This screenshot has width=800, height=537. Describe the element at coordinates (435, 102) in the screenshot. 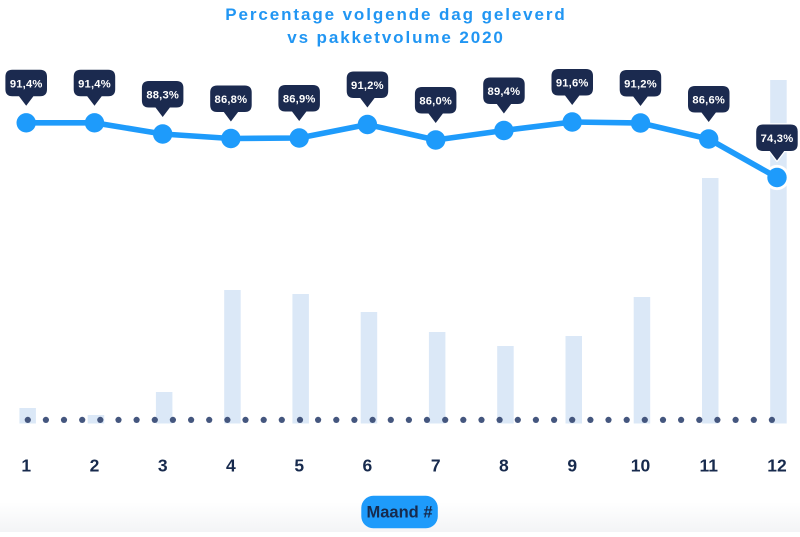

I see `svg-text: 86,0%` at that location.